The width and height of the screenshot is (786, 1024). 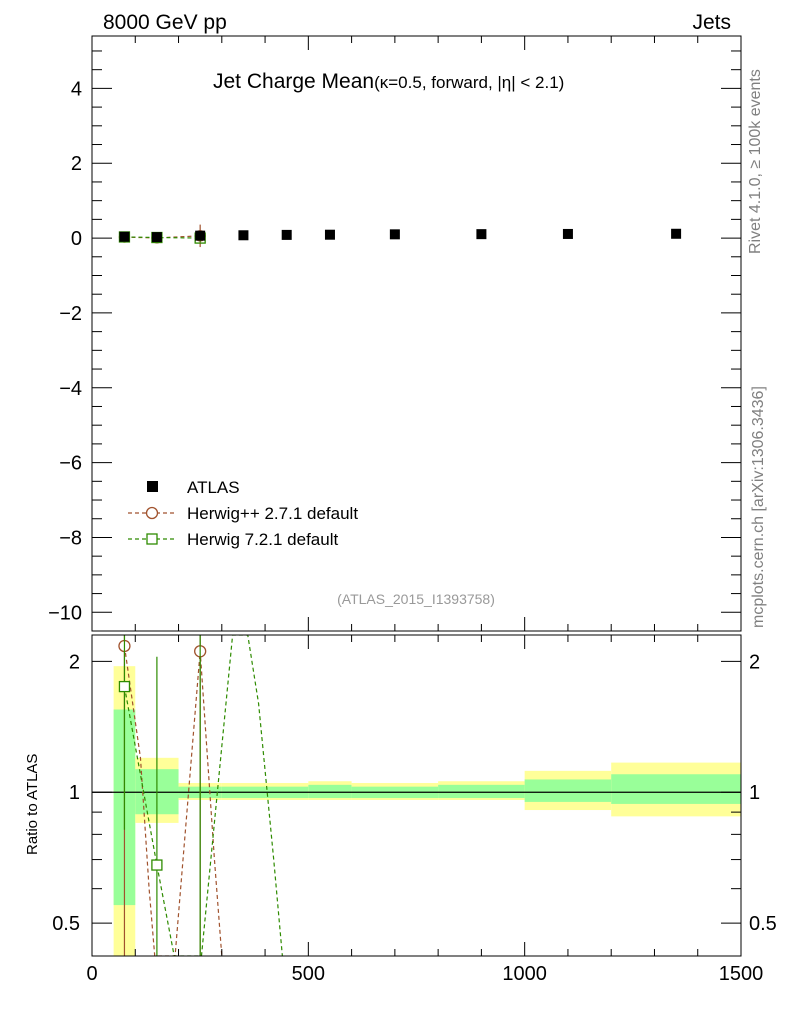 I want to click on main-series-group, so click(x=400, y=236).